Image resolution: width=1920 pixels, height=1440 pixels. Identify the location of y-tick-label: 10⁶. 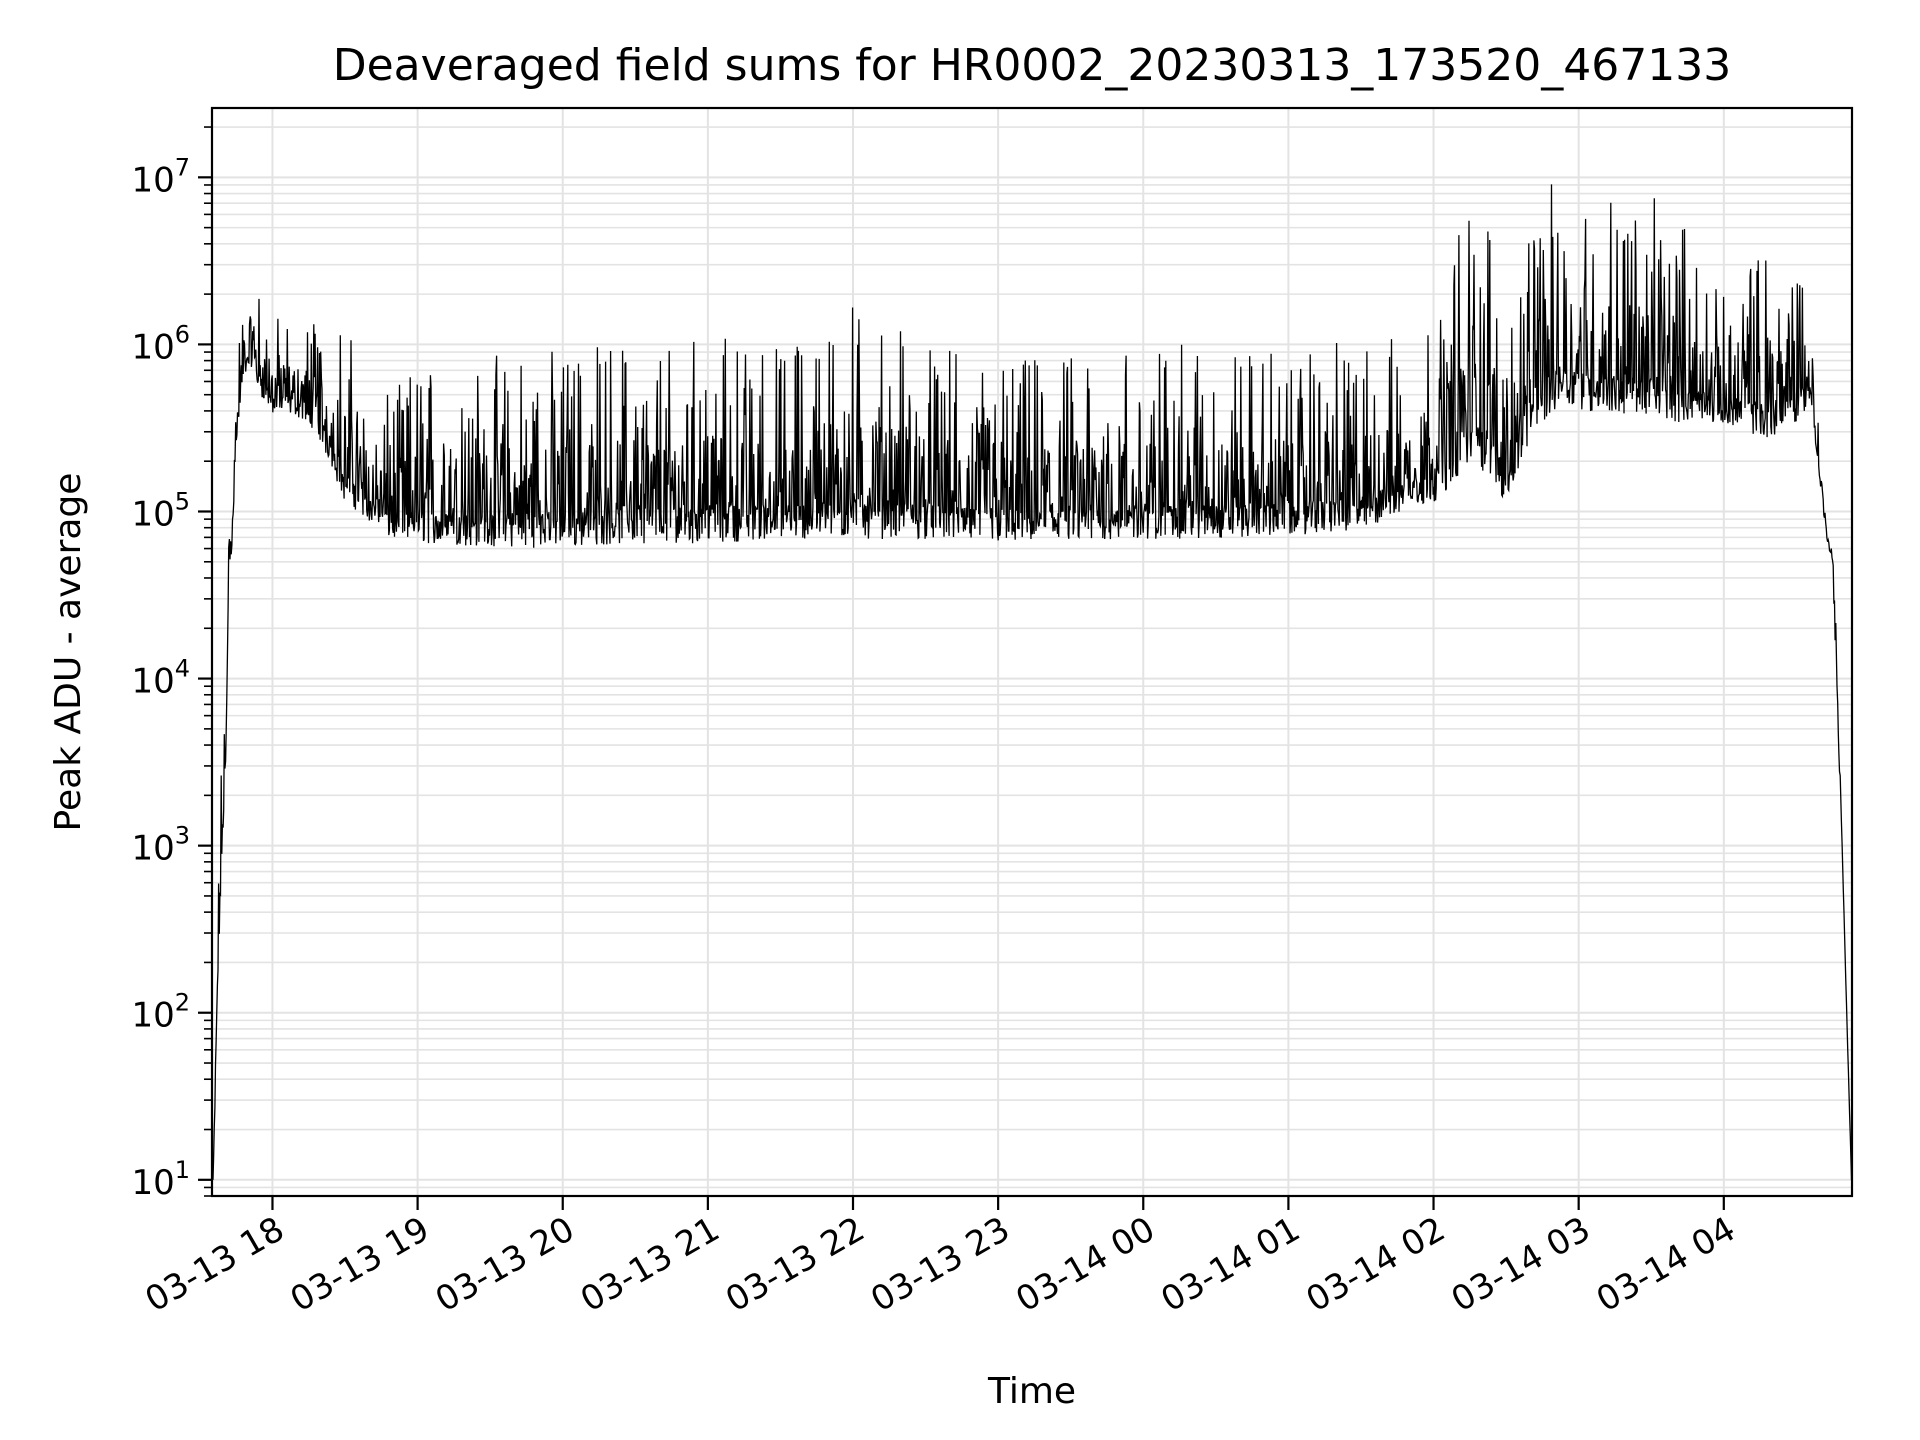
(160, 343).